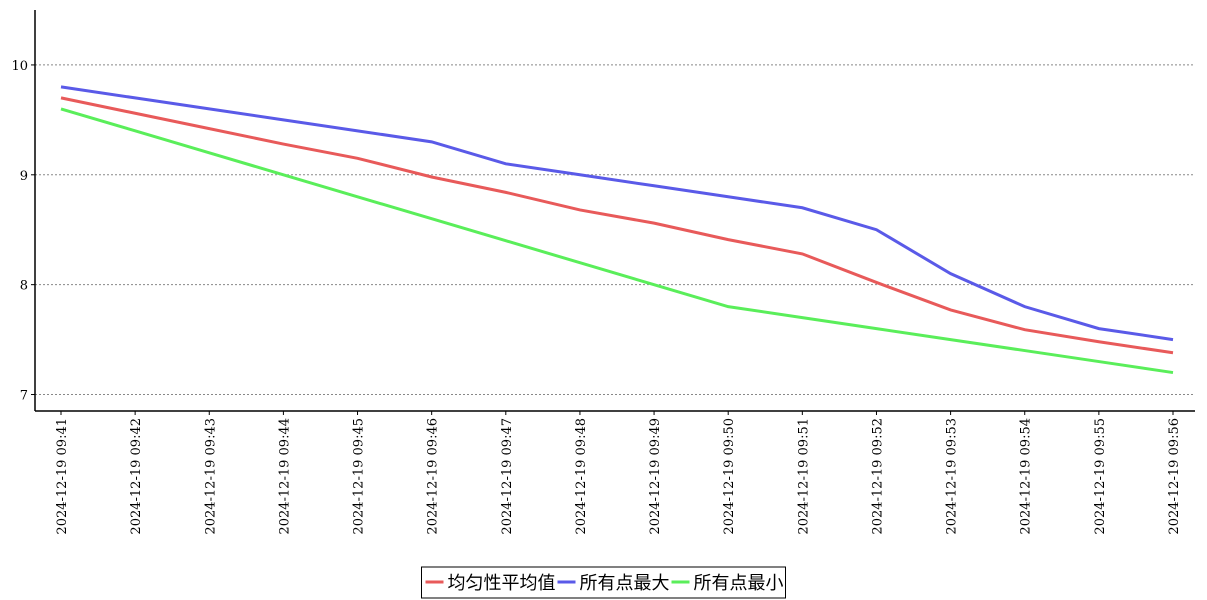  I want to click on y-tick-label: 8, so click(24, 286).